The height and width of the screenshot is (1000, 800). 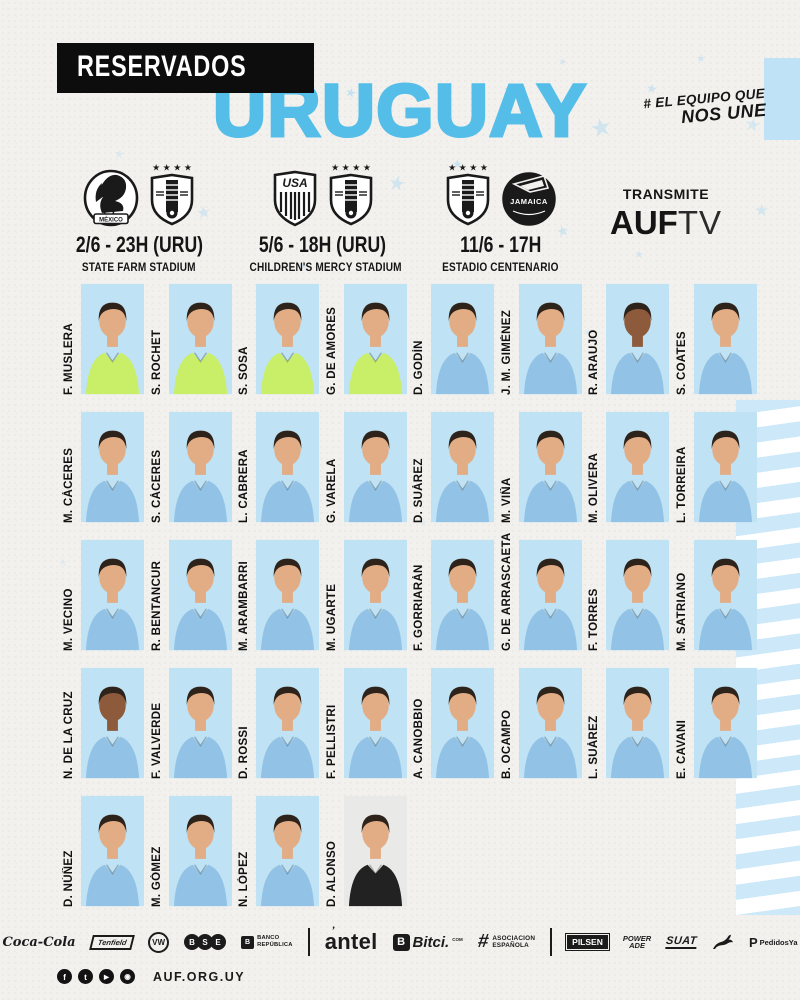 I want to click on player-name: M. CÁCERES, so click(x=69, y=485).